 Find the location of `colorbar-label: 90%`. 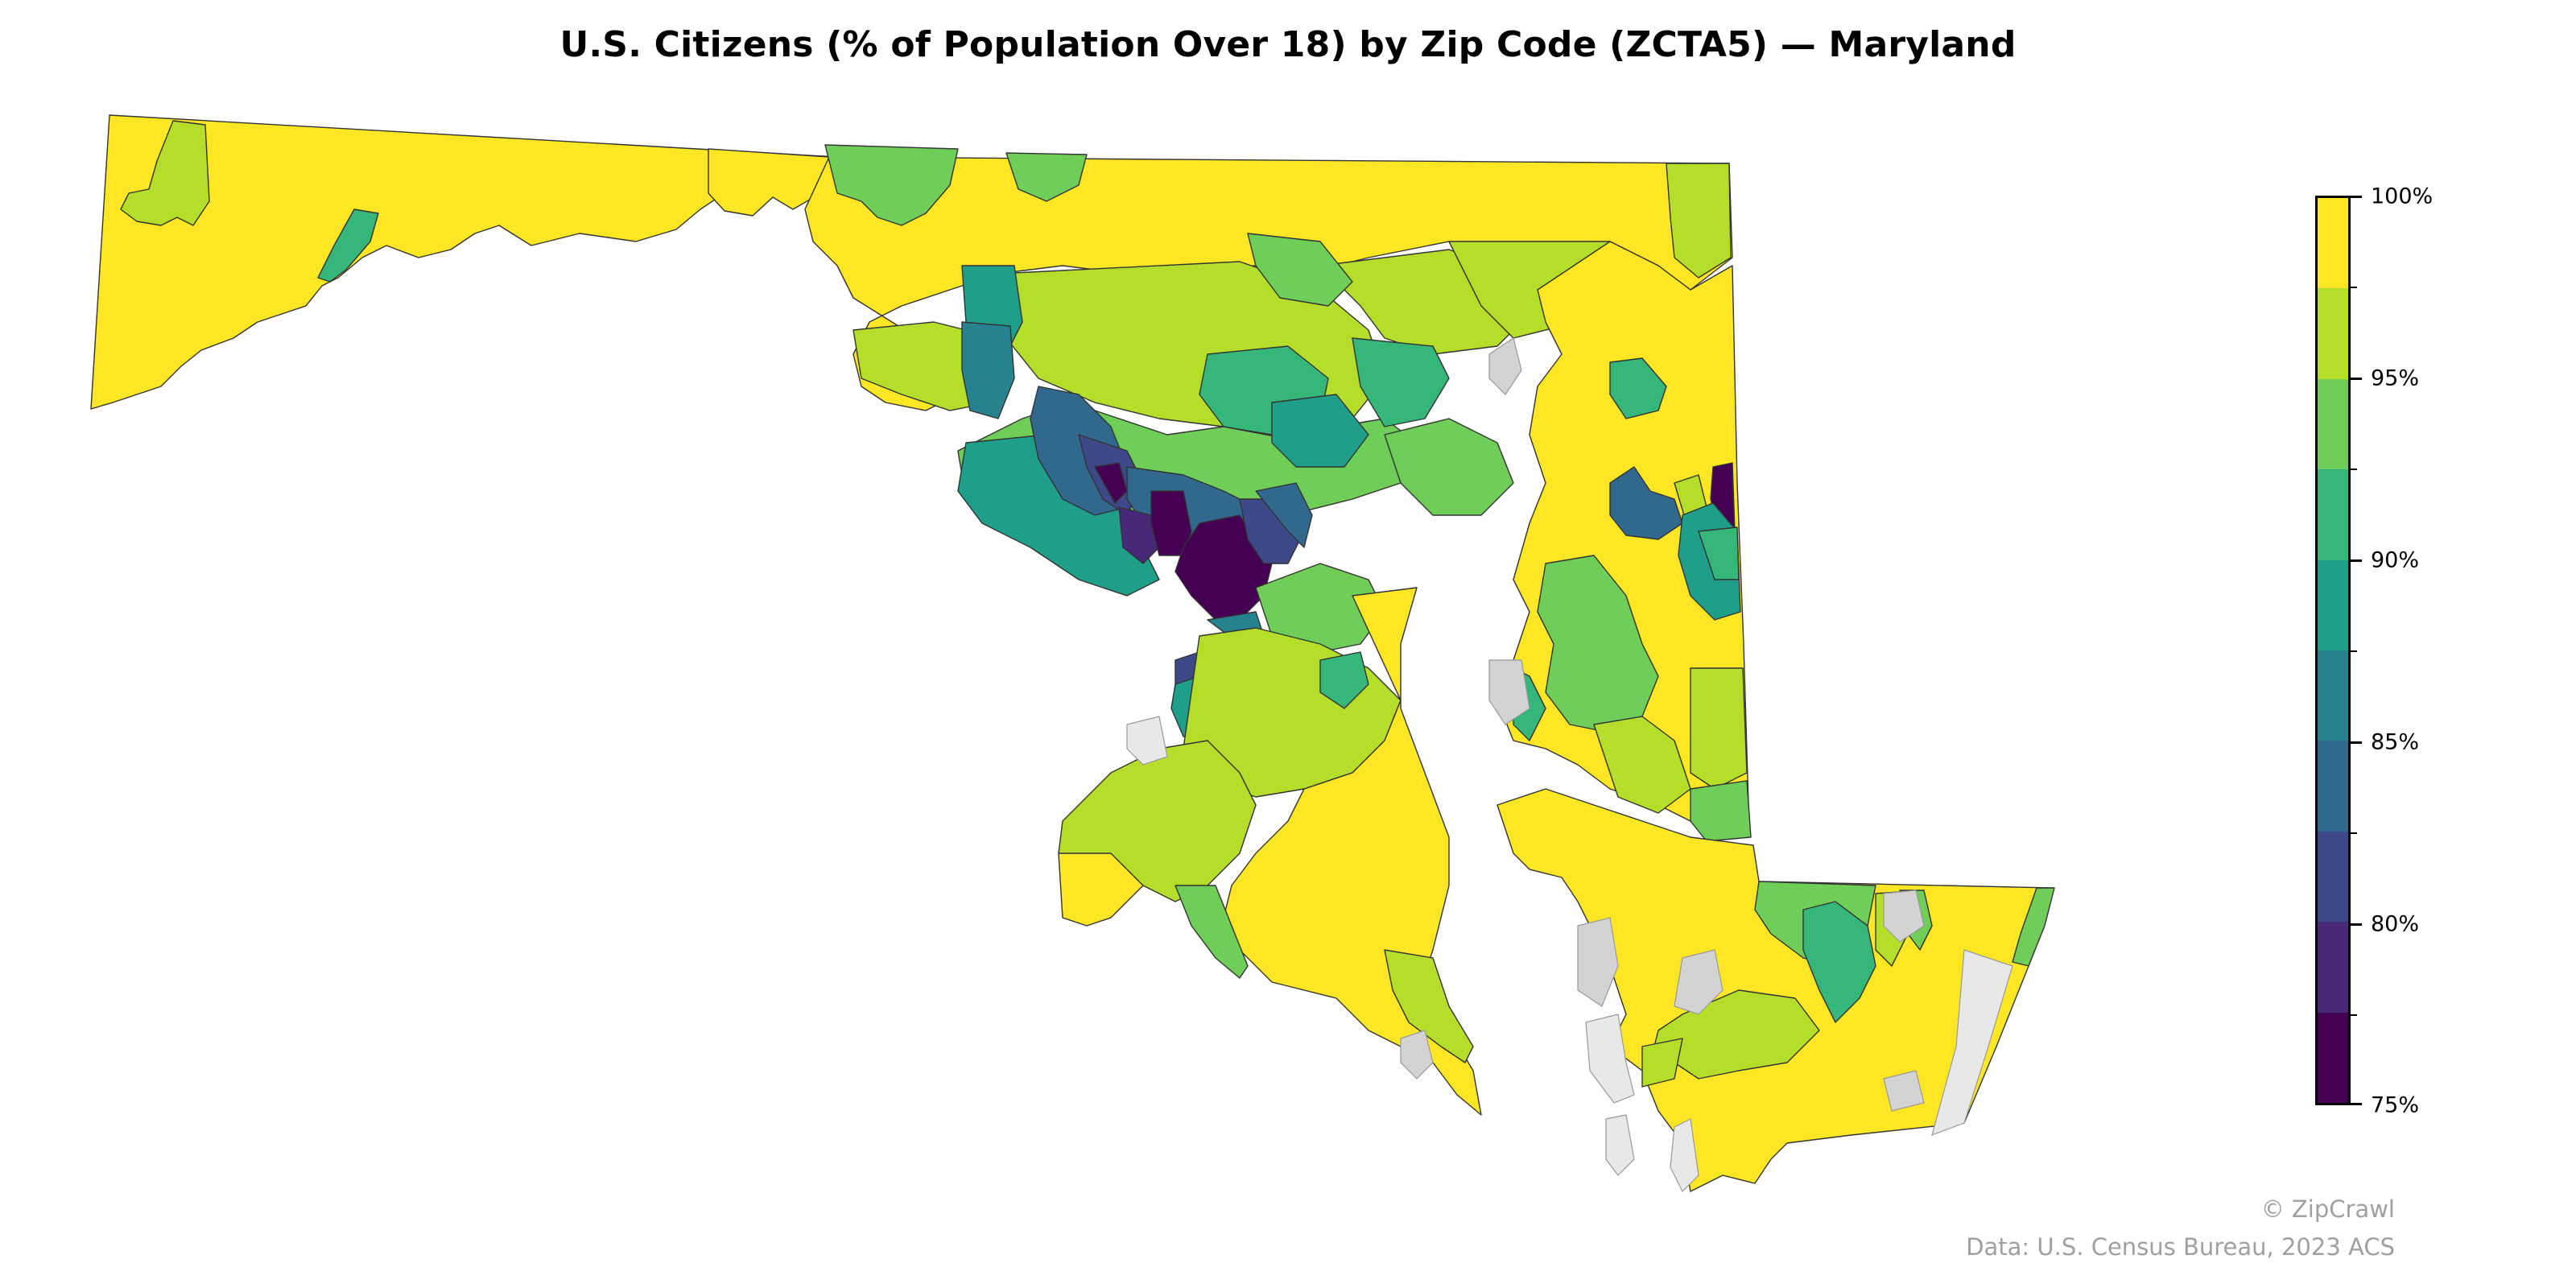

colorbar-label: 90% is located at coordinates (2395, 560).